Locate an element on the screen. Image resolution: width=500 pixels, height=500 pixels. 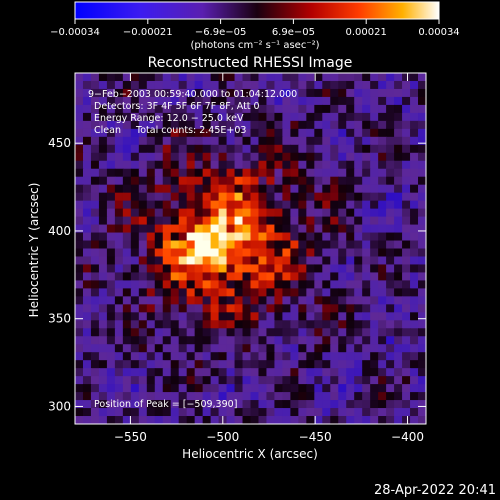
annotation-energy-range: Energy Range: 12.0 − 25.0 keV is located at coordinates (169, 118).